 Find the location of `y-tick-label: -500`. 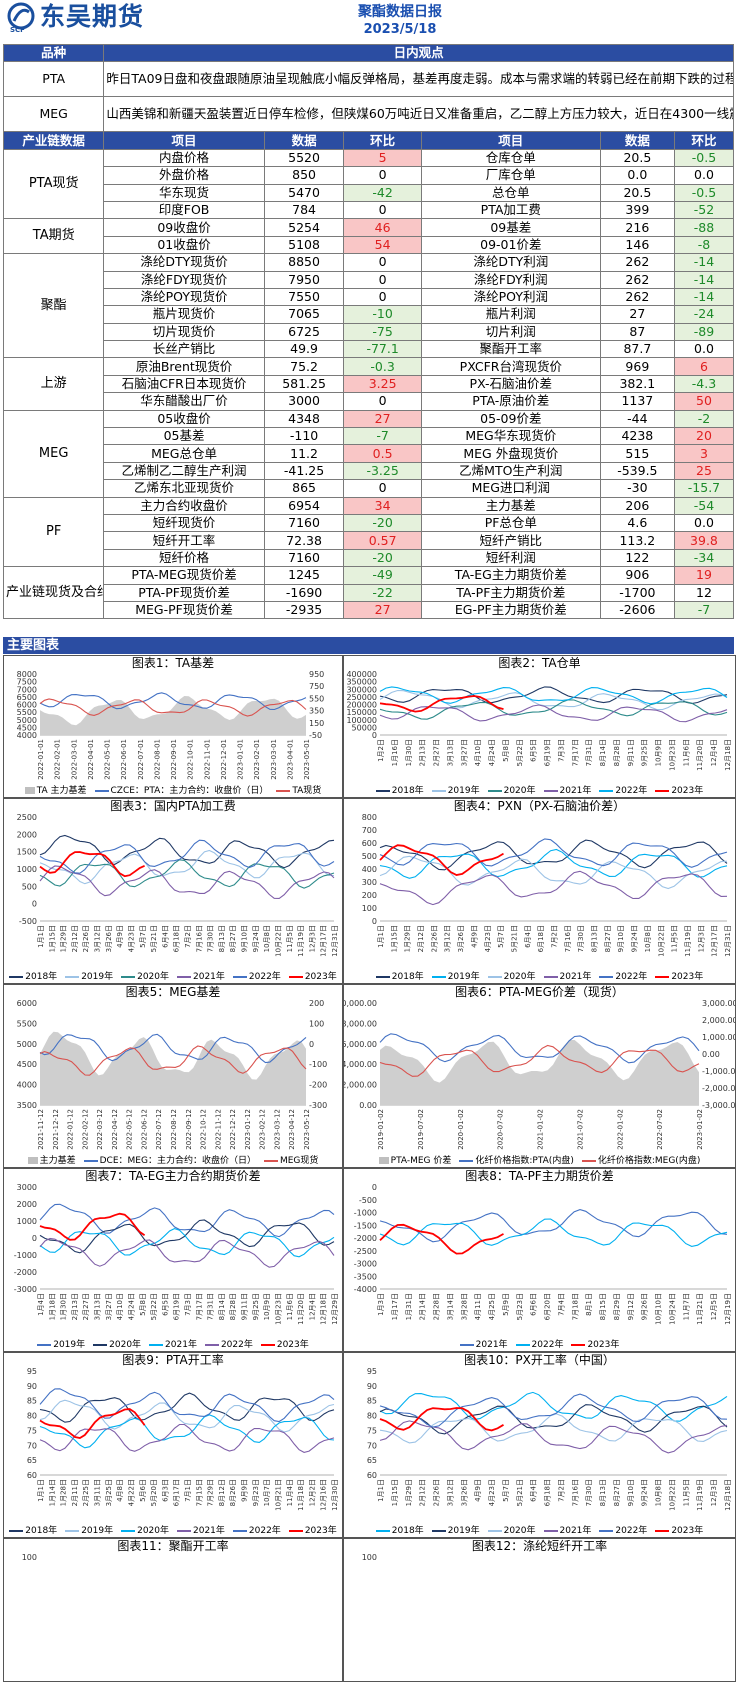

y-tick-label: -500 is located at coordinates (368, 1200).